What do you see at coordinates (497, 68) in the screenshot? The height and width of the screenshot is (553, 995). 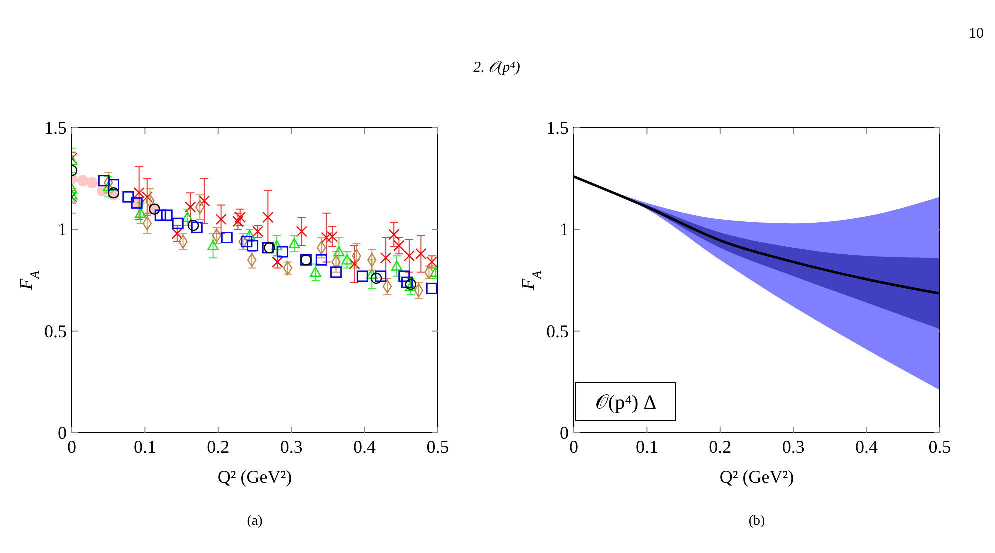 I see `text: 2. 𝒪(p⁴)` at bounding box center [497, 68].